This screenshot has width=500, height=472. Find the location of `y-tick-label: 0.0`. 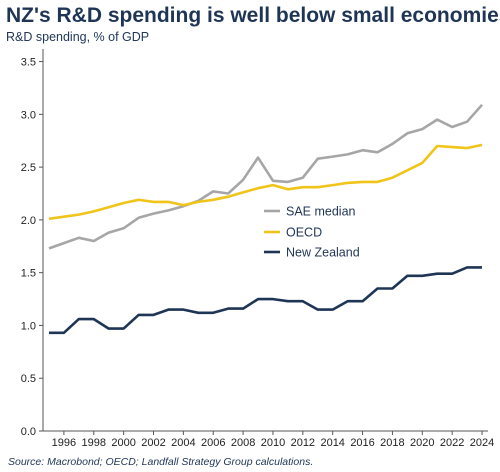

y-tick-label: 0.0 is located at coordinates (28, 432).